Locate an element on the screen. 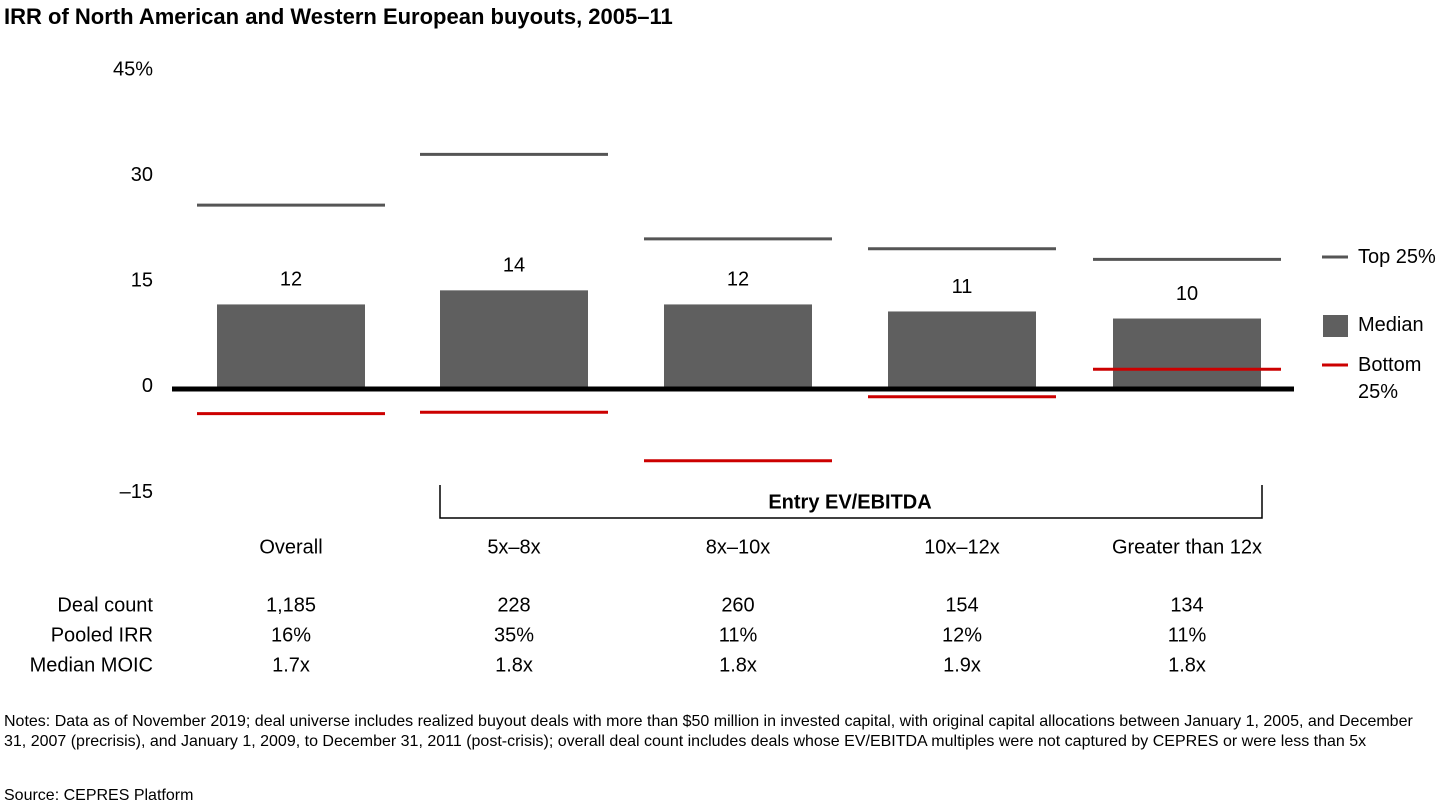 The width and height of the screenshot is (1440, 810). value-label: 14 is located at coordinates (514, 266).